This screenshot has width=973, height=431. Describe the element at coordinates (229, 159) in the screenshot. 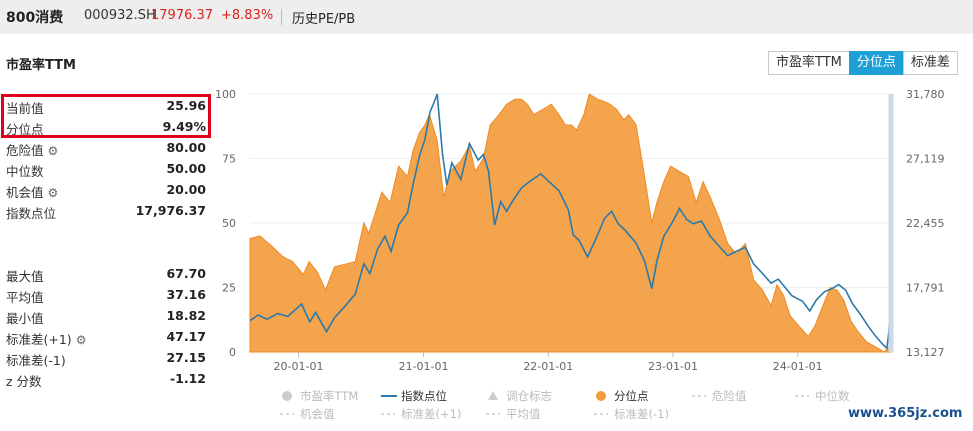

I see `y-left-tick-label: 75` at that location.